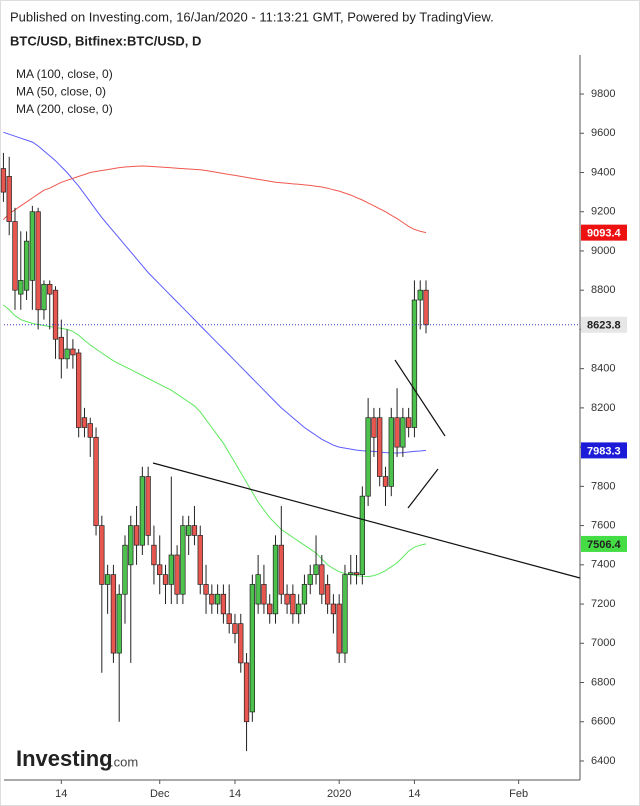 The height and width of the screenshot is (806, 640). Describe the element at coordinates (64, 758) in the screenshot. I see `logo: Investing` at that location.